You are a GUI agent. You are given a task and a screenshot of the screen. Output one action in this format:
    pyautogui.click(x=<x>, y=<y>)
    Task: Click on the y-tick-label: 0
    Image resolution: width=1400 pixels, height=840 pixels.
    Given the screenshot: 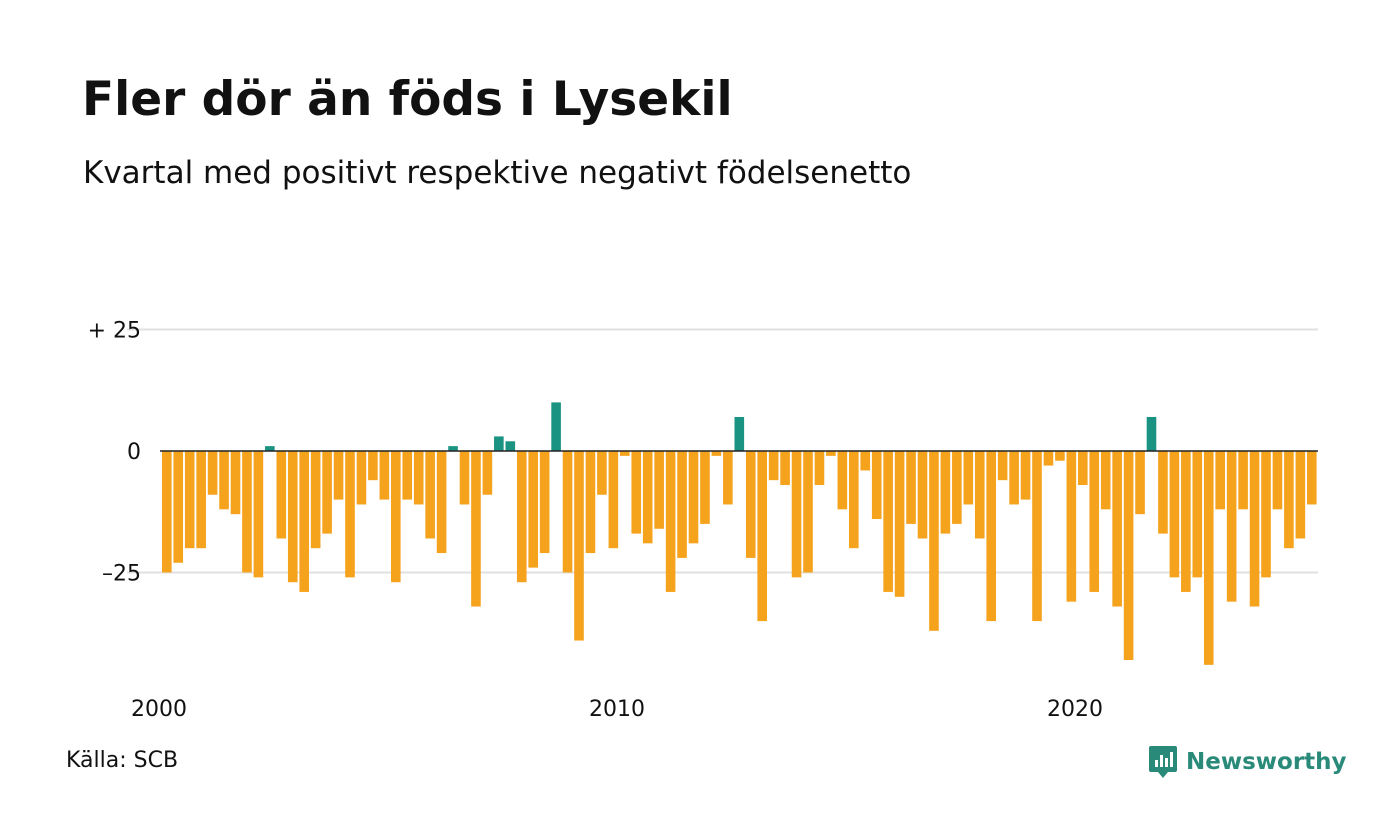 What is the action you would take?
    pyautogui.click(x=134, y=452)
    